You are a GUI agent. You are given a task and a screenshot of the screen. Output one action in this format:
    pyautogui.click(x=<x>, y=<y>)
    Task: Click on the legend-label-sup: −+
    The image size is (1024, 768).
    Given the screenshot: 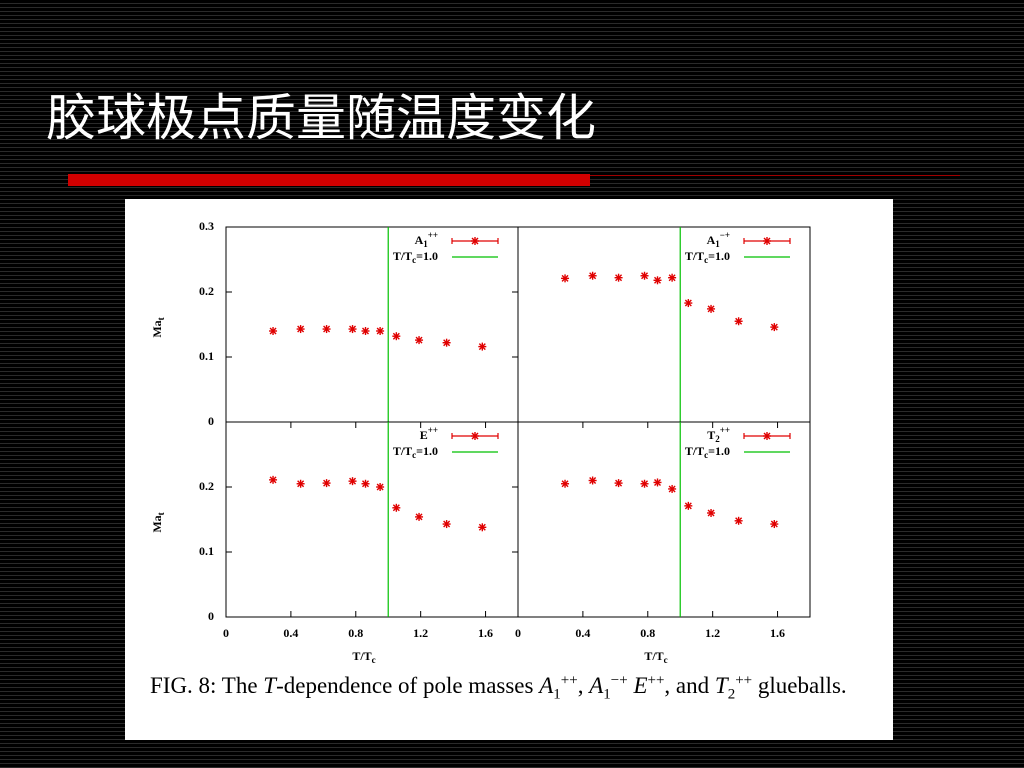 What is the action you would take?
    pyautogui.click(x=725, y=235)
    